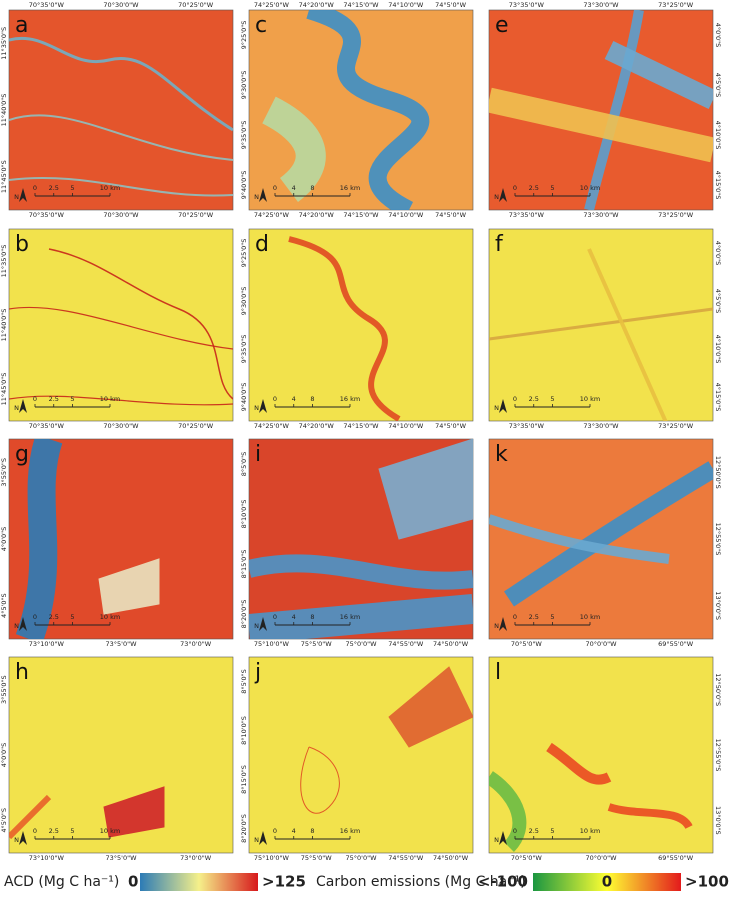 This screenshot has width=730, height=917. I want to click on coord-label: 74°10'0"W, so click(406, 215).